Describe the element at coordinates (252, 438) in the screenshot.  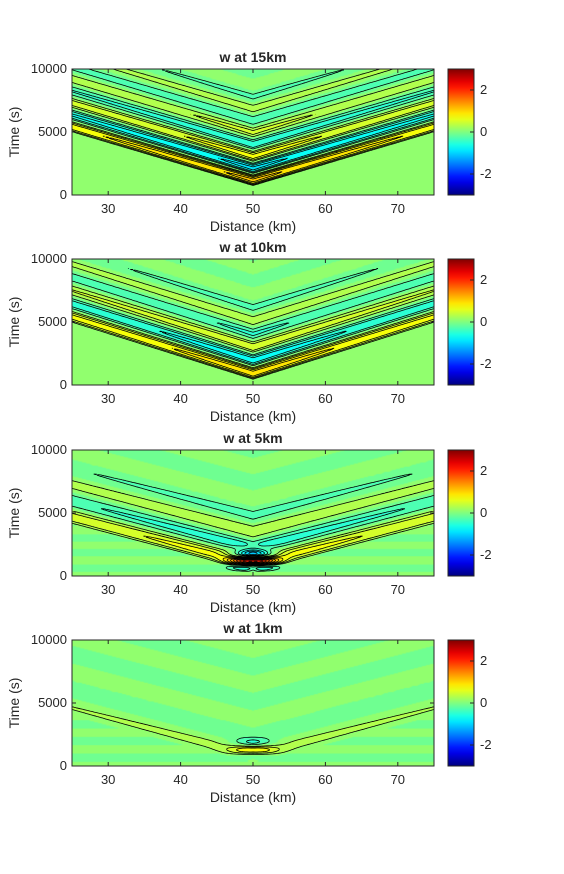
I see `plot-title: w at 5km` at that location.